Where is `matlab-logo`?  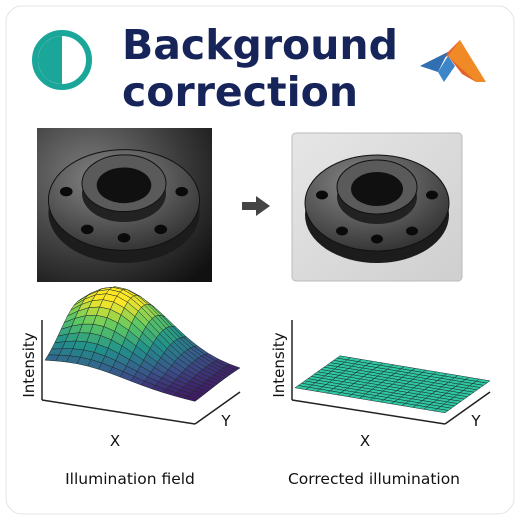
matlab-logo is located at coordinates (453, 61).